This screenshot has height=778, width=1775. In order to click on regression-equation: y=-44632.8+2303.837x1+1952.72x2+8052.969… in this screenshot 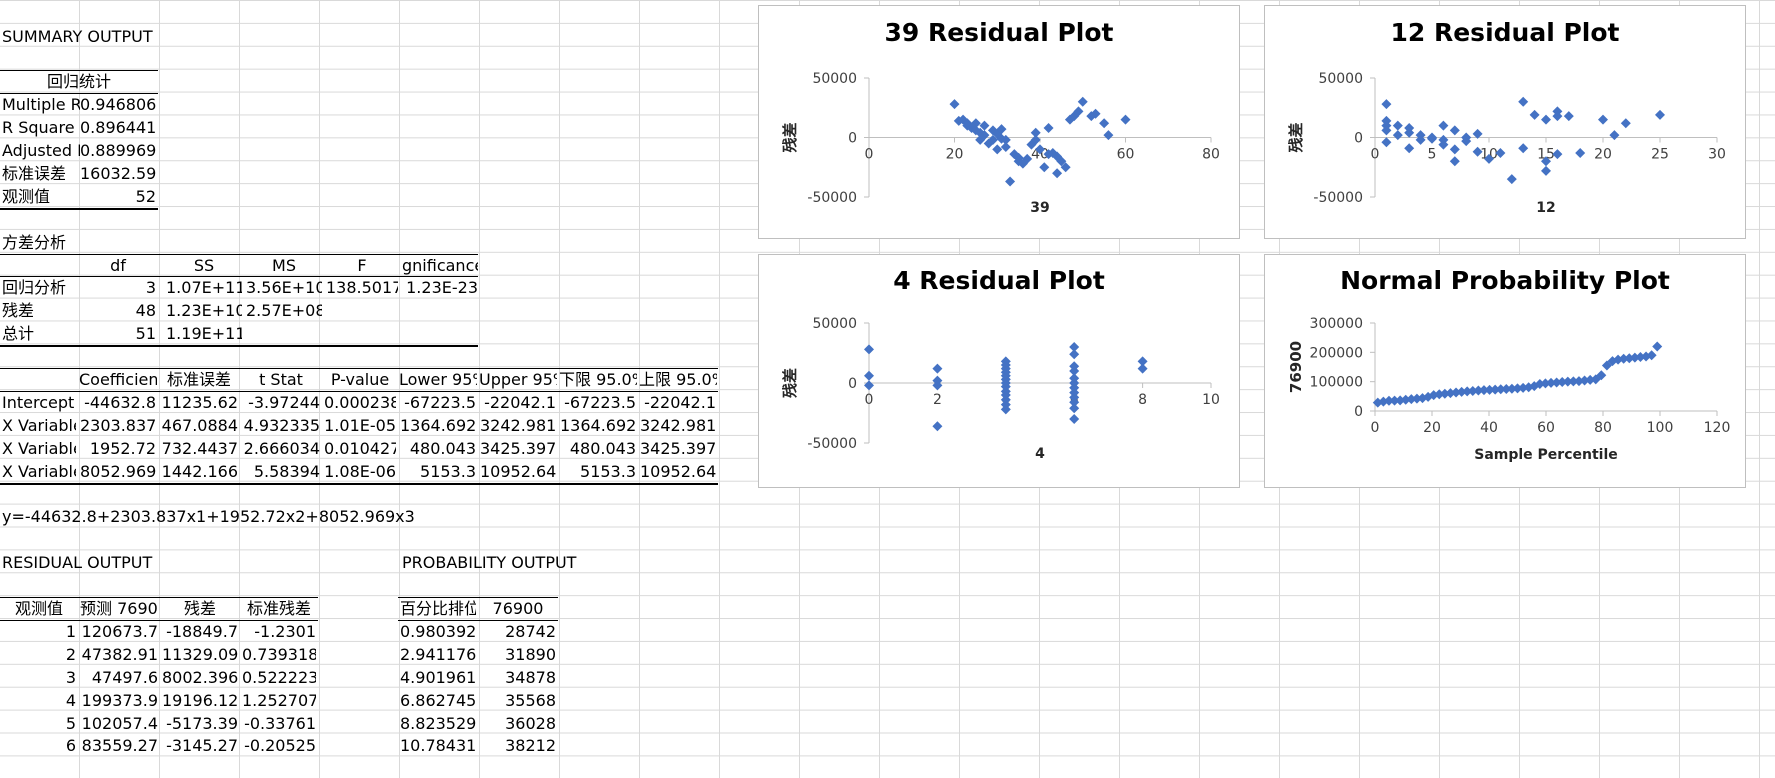, I will do `click(208, 517)`.